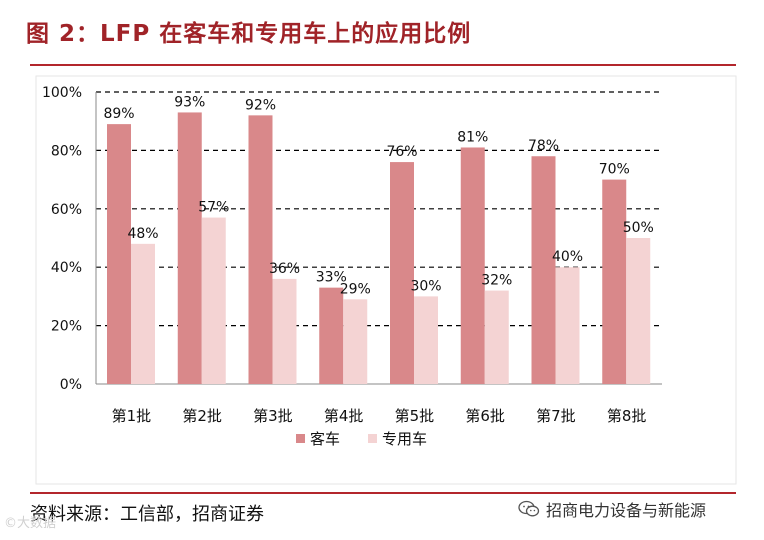 This screenshot has width=764, height=540. I want to click on data-label: 57%, so click(213, 208).